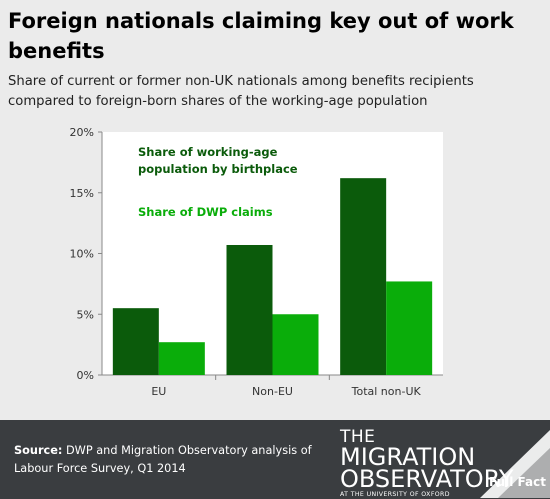 This screenshot has height=499, width=550. Describe the element at coordinates (85, 314) in the screenshot. I see `y-tick-label: 5%` at that location.